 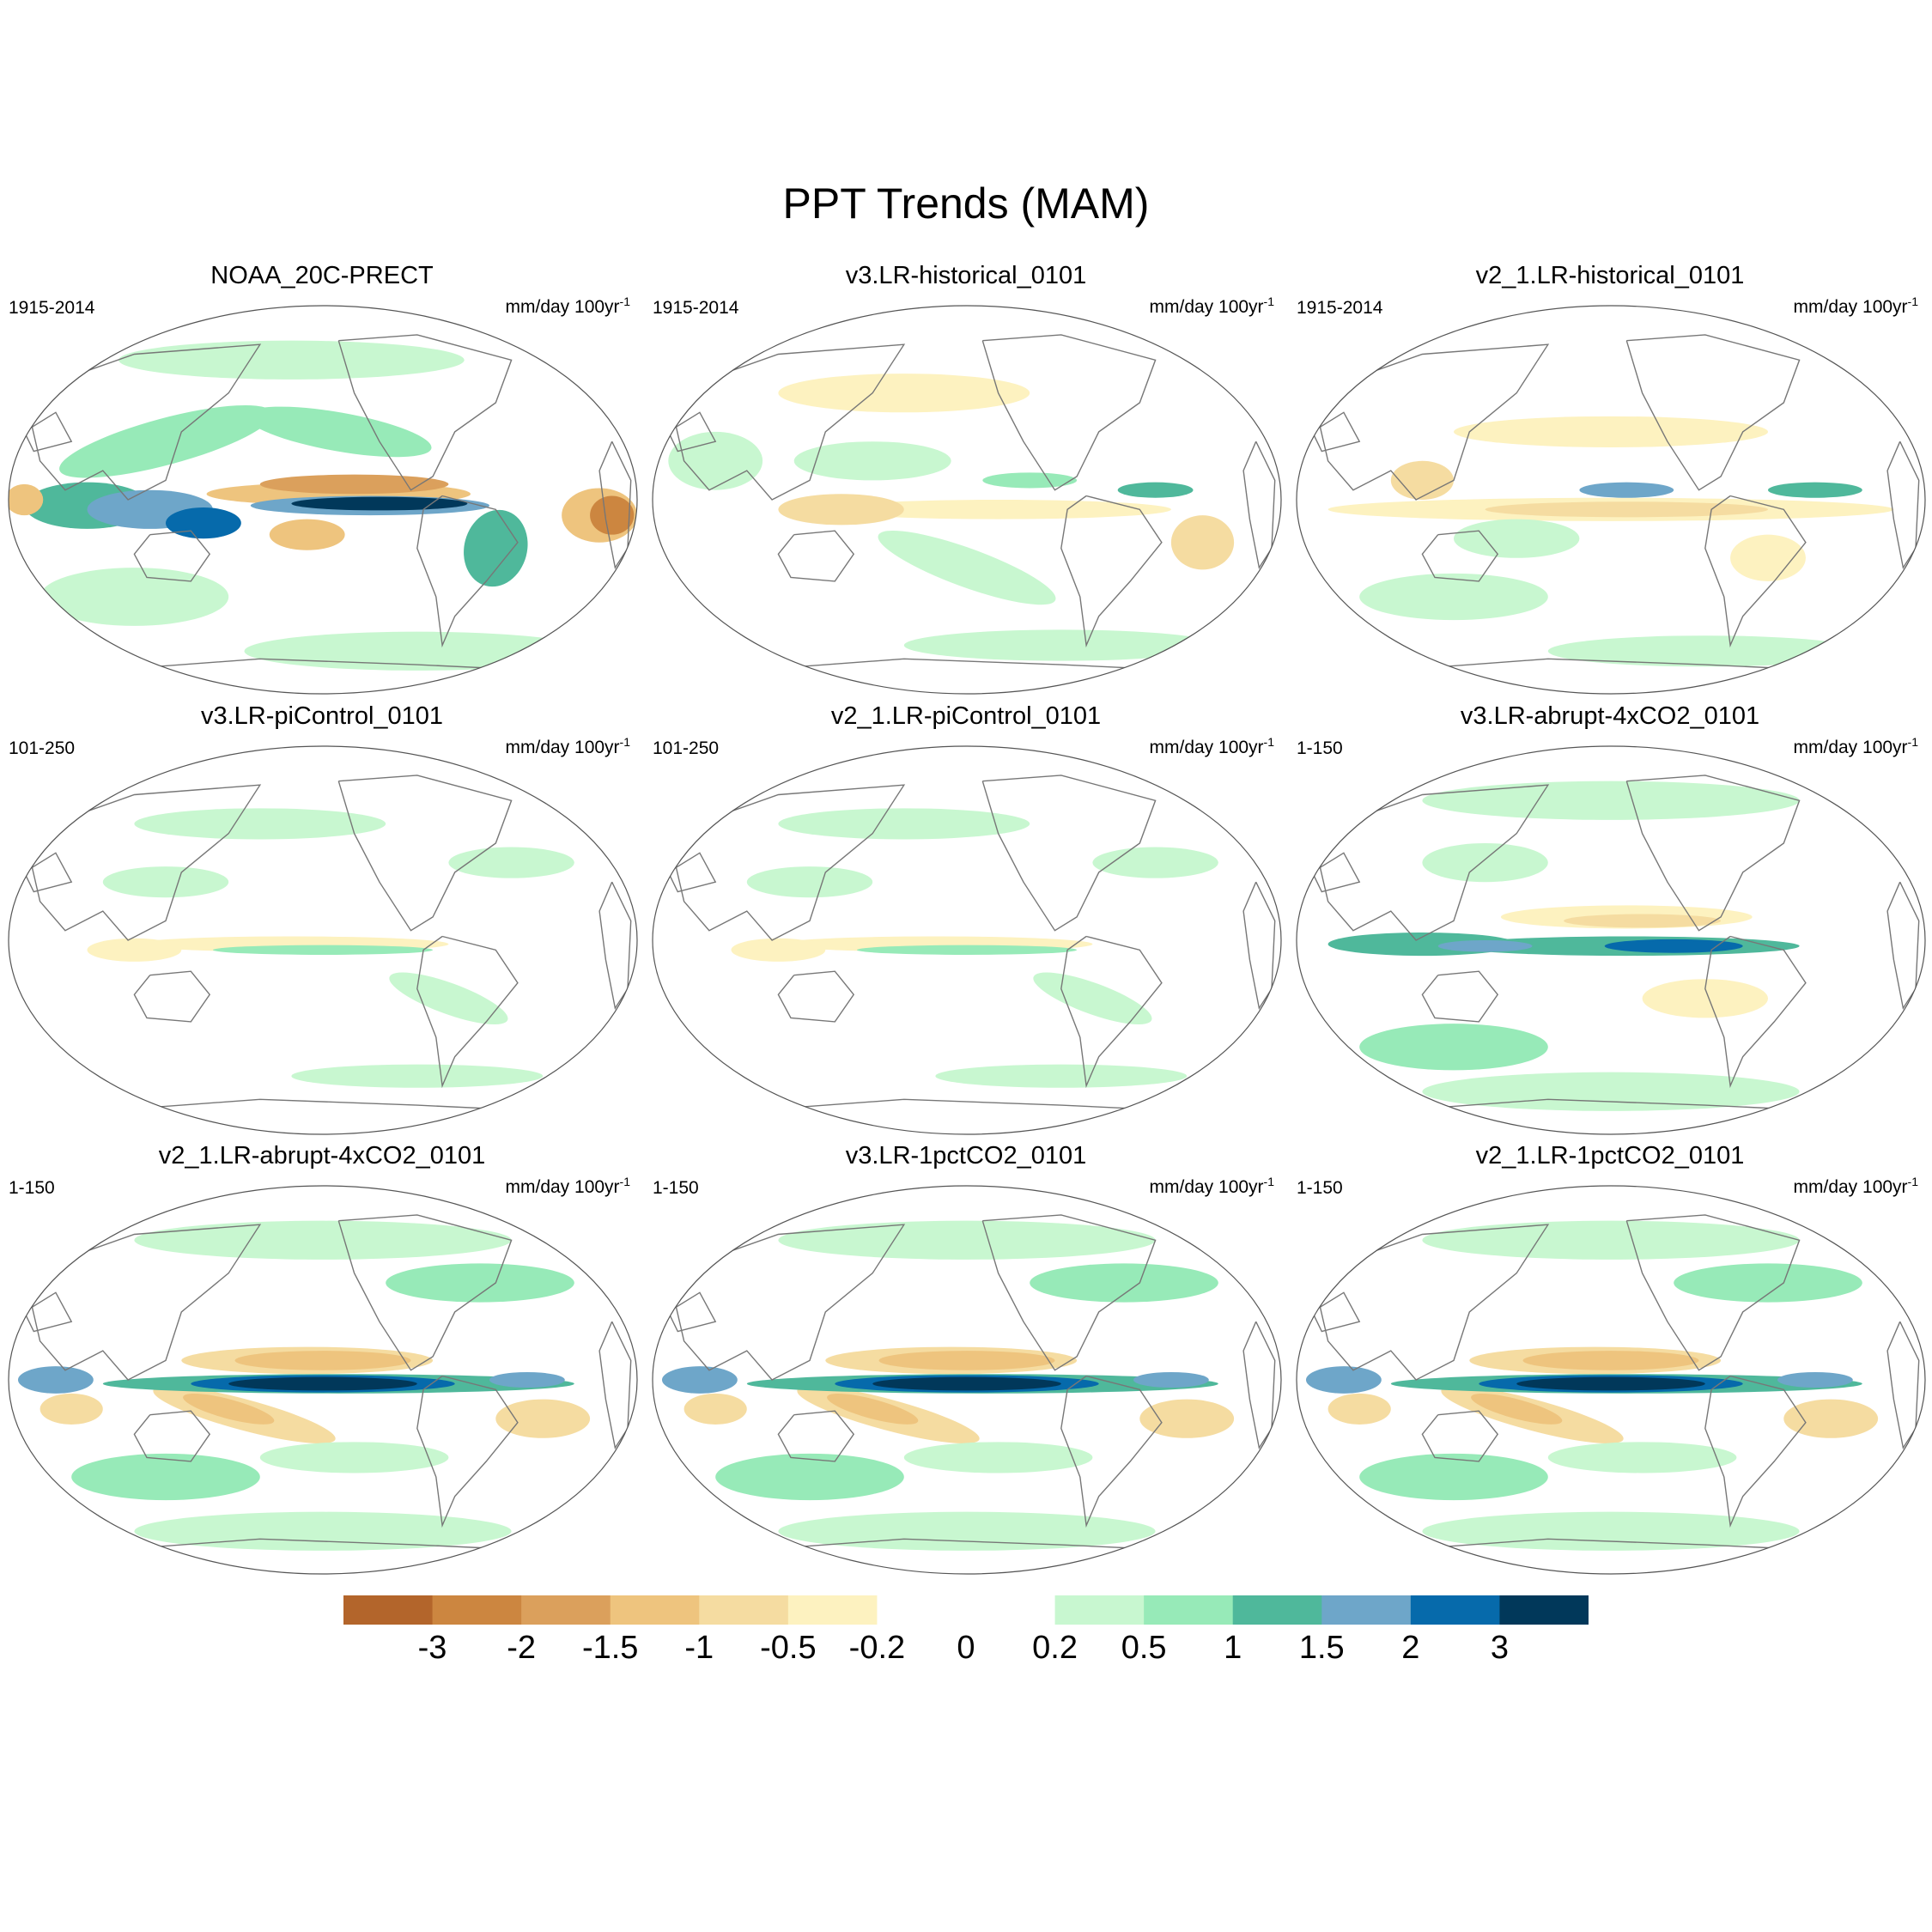 What do you see at coordinates (696, 308) in the screenshot?
I see `panel-period: 1915-2014` at bounding box center [696, 308].